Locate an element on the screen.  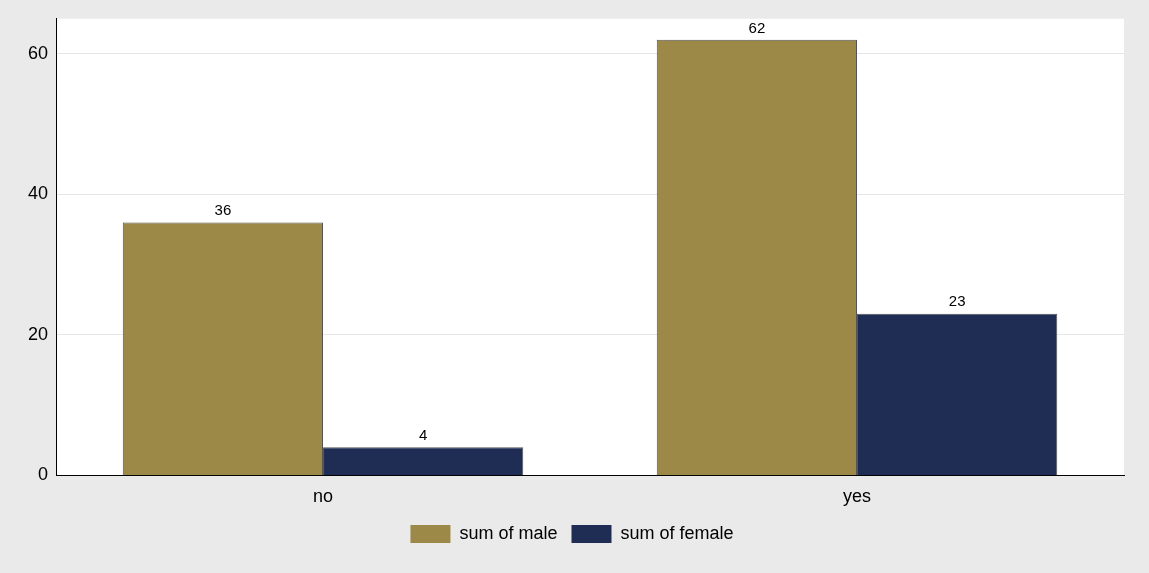
legend-label: sum of male is located at coordinates (508, 532).